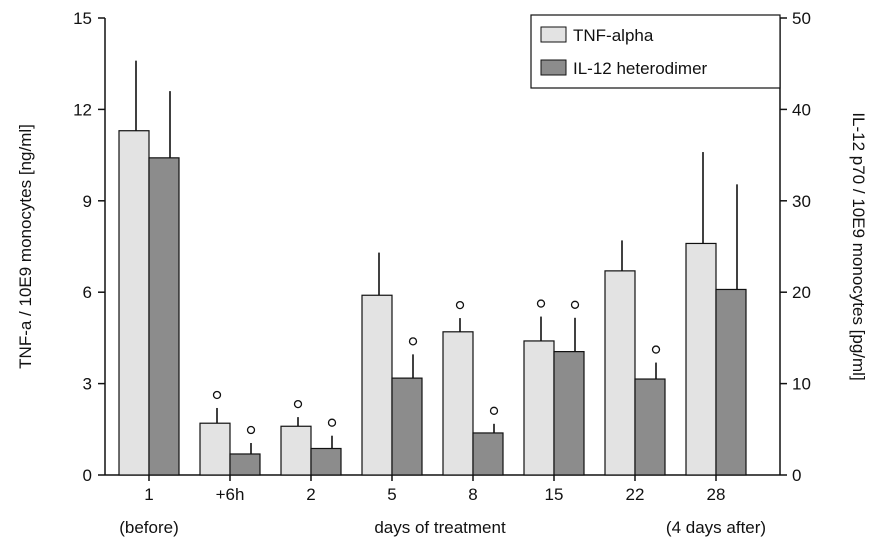  What do you see at coordinates (554, 494) in the screenshot?
I see `x-tick-label: 15` at bounding box center [554, 494].